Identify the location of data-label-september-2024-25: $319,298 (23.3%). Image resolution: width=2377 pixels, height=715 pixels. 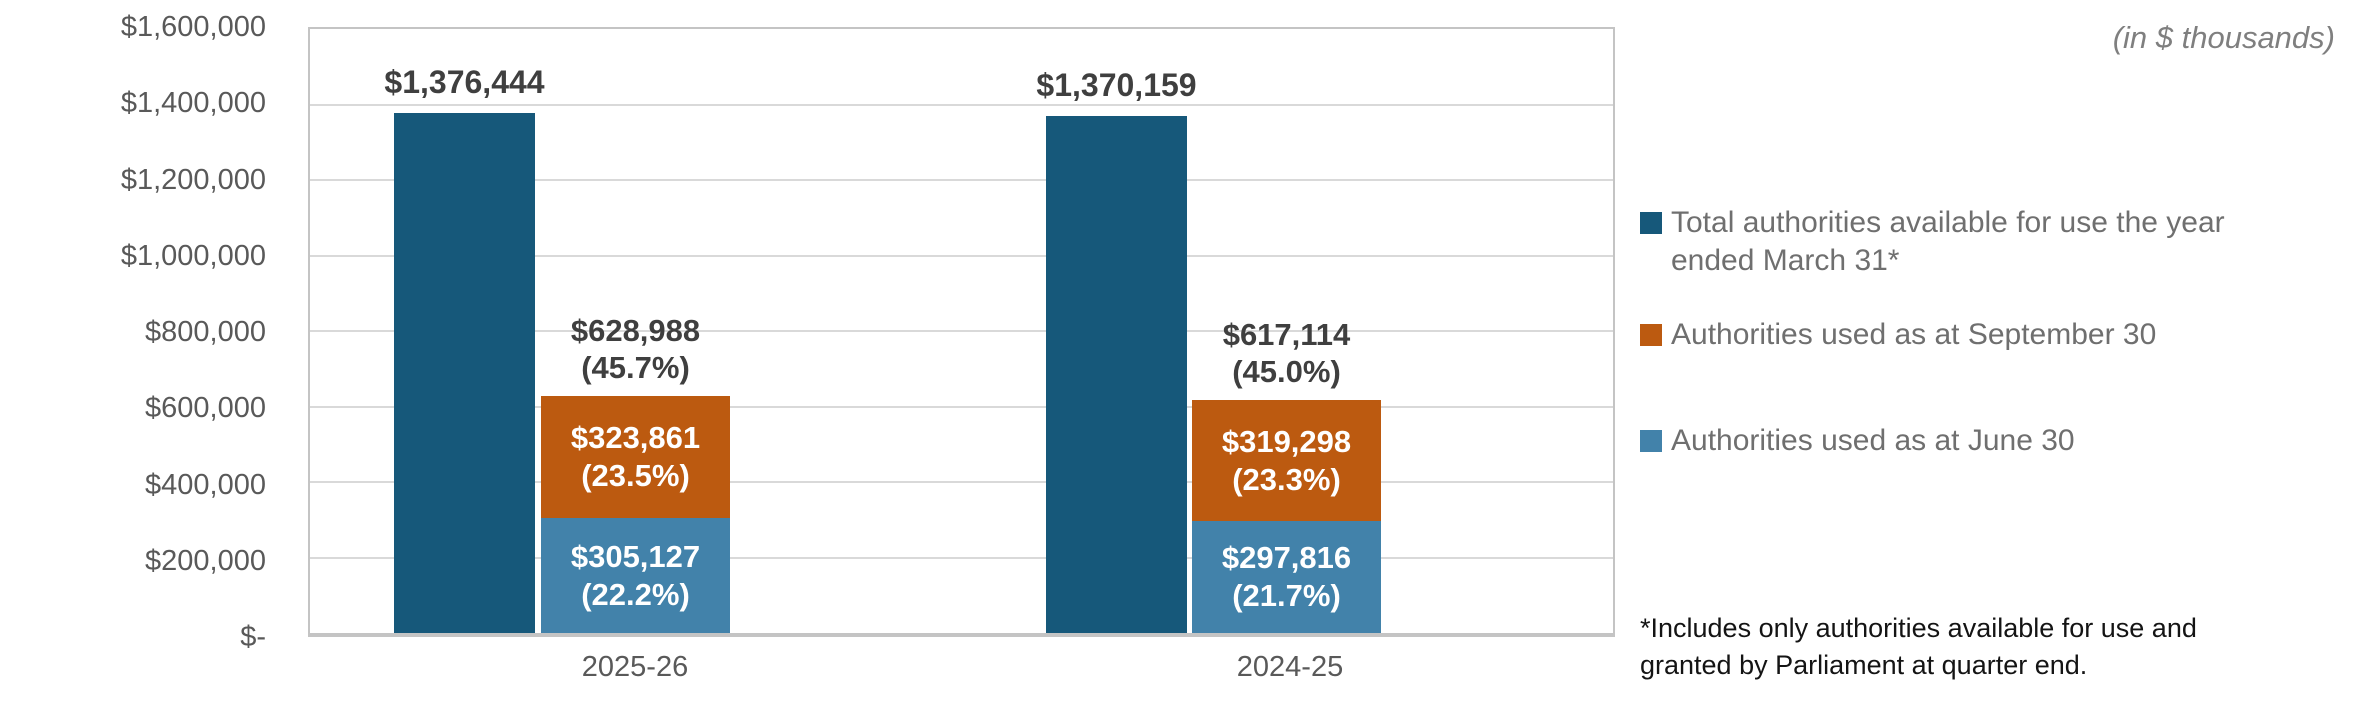
(1286, 460).